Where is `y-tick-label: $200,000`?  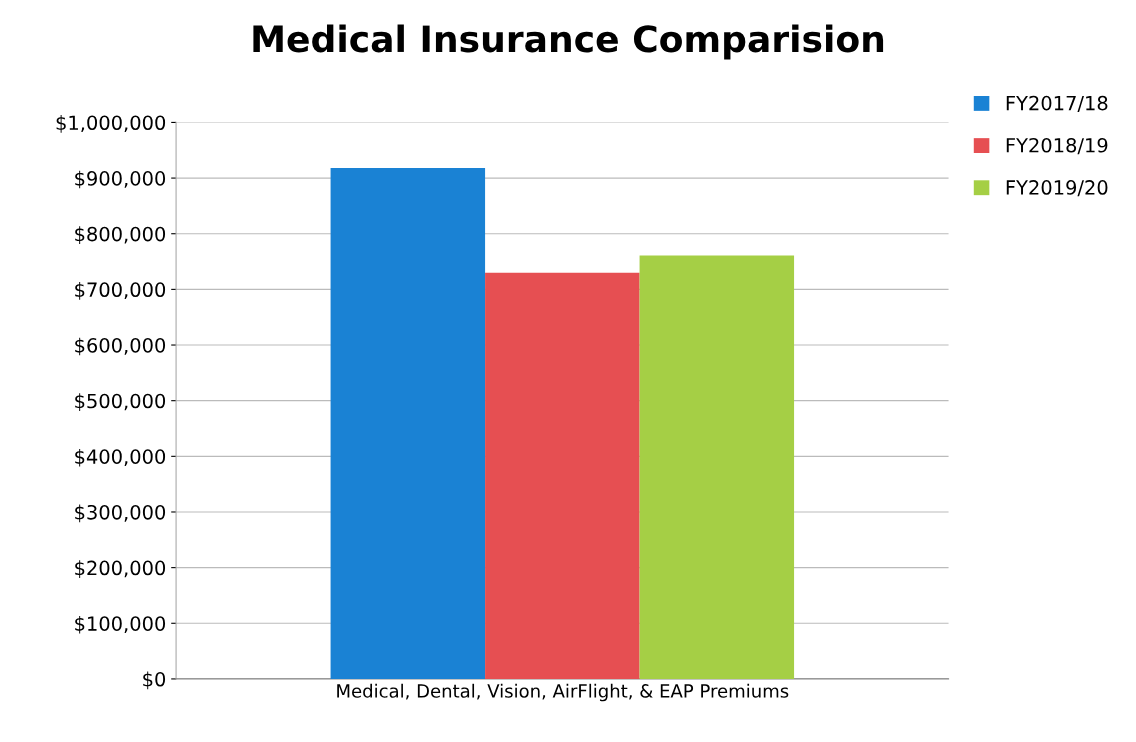
y-tick-label: $200,000 is located at coordinates (120, 569).